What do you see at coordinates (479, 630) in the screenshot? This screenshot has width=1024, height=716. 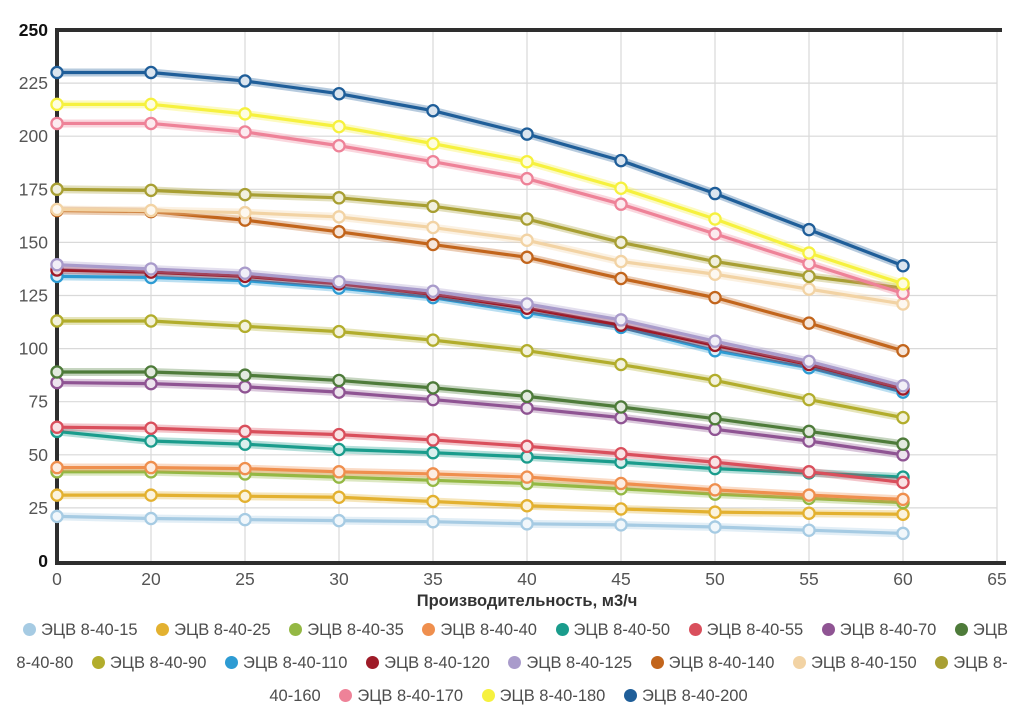 I see `legend-item: ЭЦВ 8-40-40` at bounding box center [479, 630].